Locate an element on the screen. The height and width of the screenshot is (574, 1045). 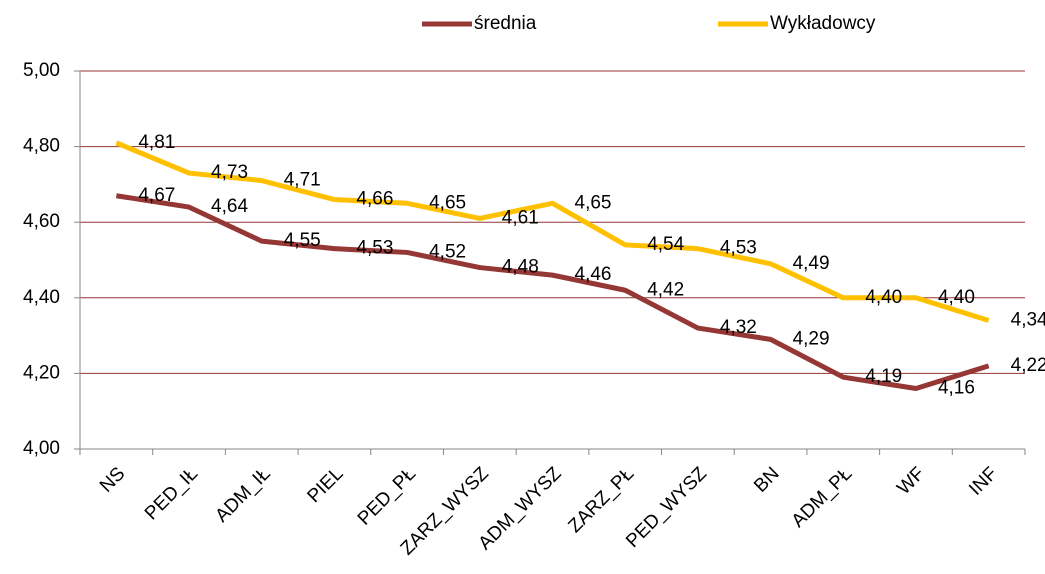
x-tick-label: ADM_IŁ is located at coordinates (242, 494).